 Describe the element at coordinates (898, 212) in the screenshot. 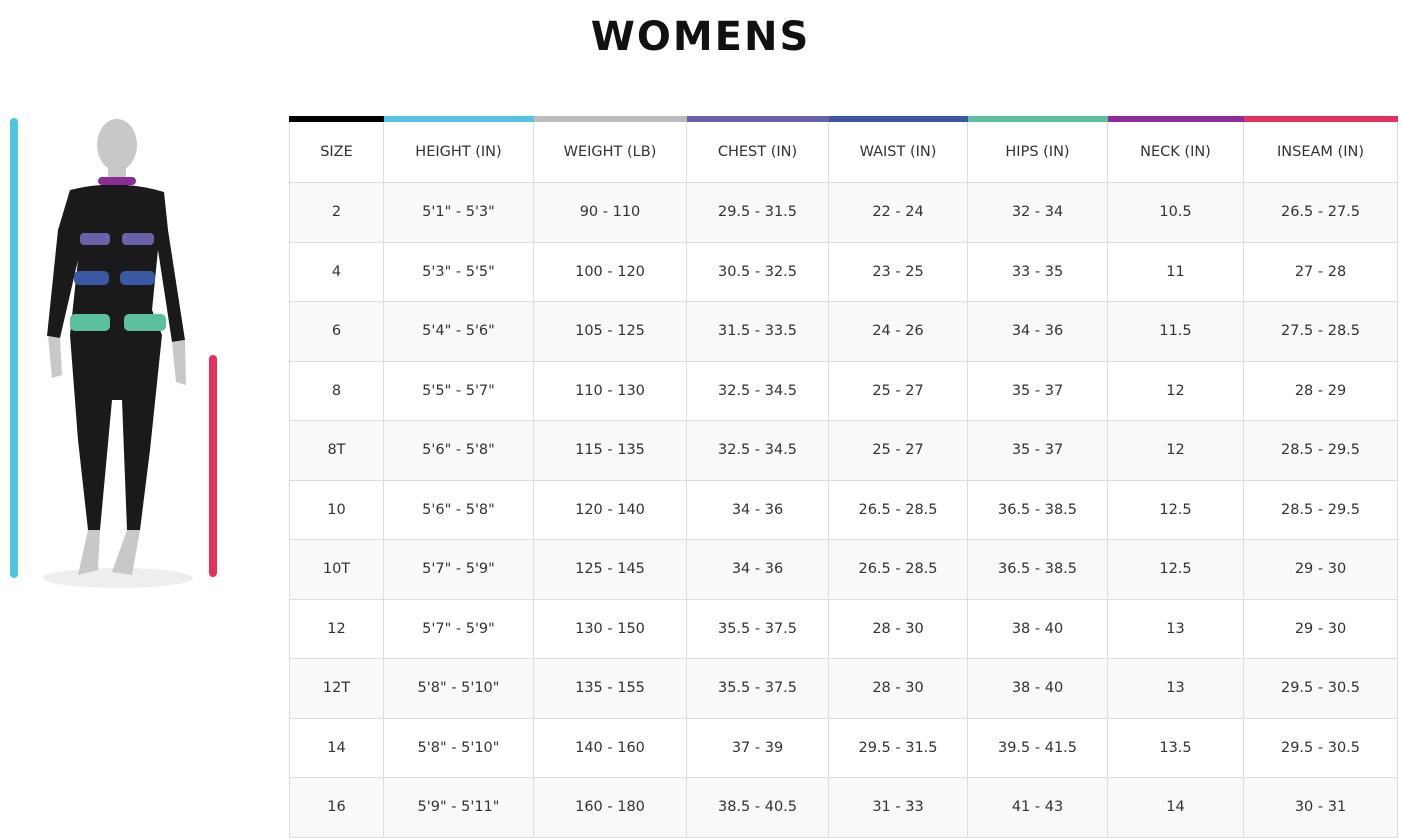

I see `cell-waist: 22 - 24` at that location.